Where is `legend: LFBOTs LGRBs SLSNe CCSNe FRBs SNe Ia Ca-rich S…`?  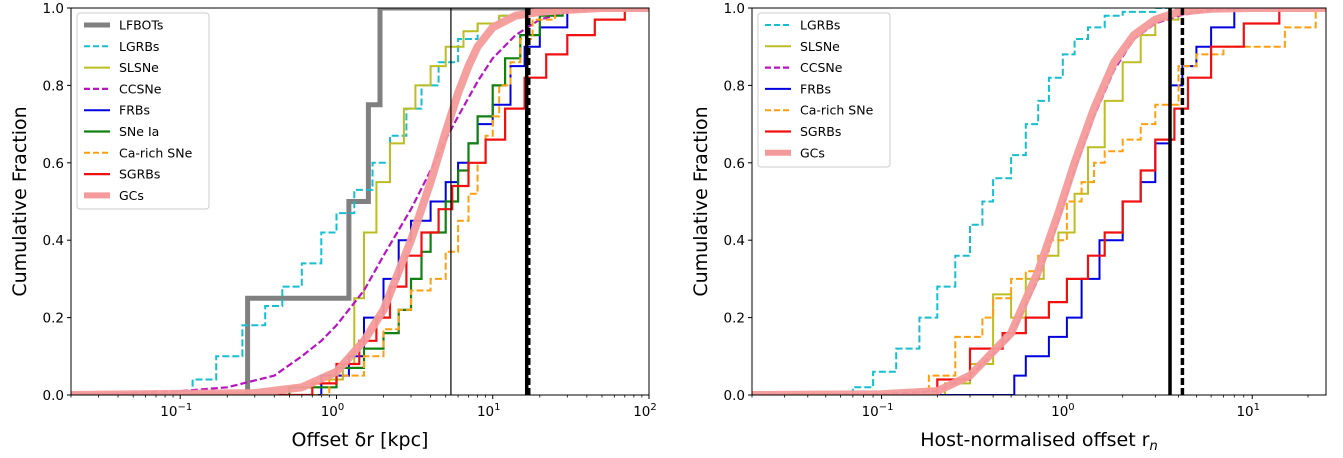
legend: LFBOTs LGRBs SLSNe CCSNe FRBs SNe Ia Ca-rich S… is located at coordinates (143, 111).